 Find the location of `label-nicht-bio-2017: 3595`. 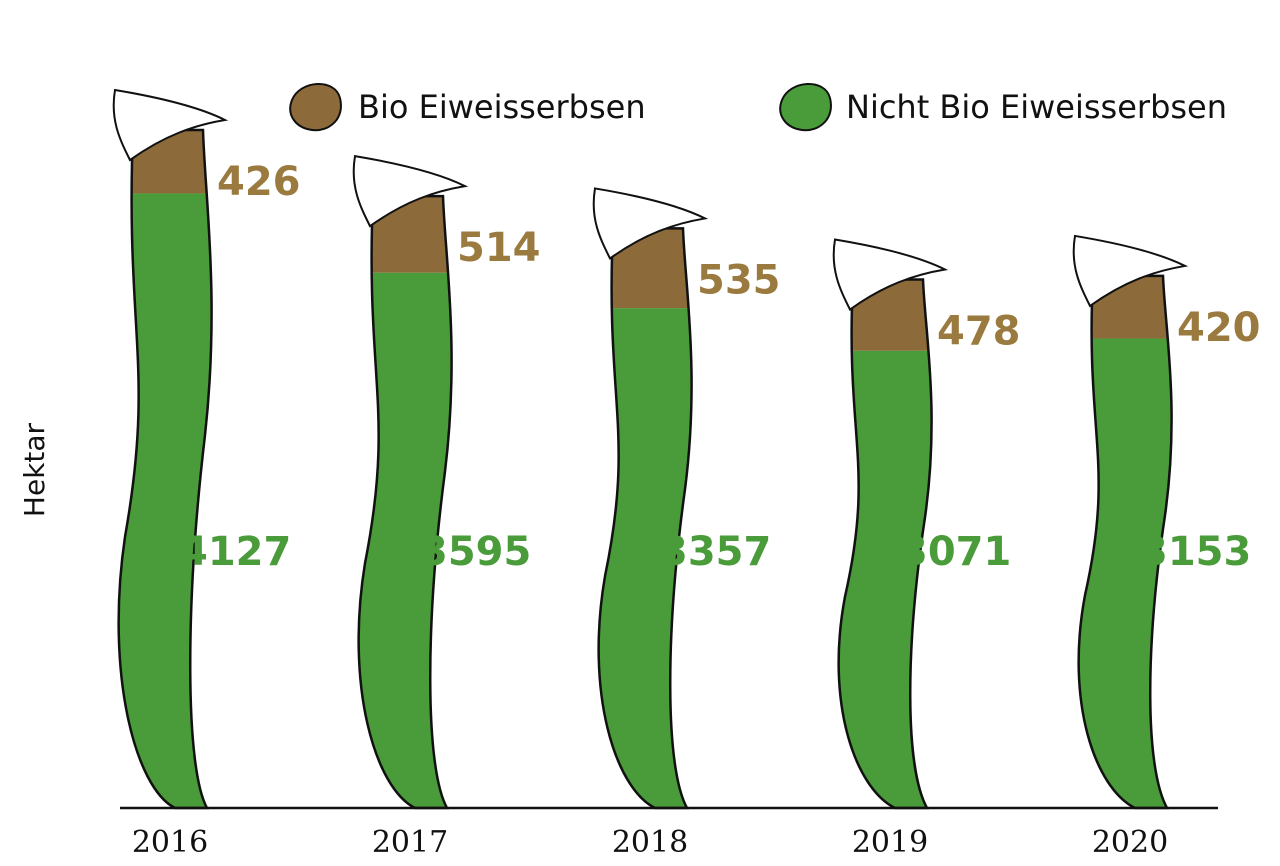

label-nicht-bio-2017: 3595 is located at coordinates (475, 552).